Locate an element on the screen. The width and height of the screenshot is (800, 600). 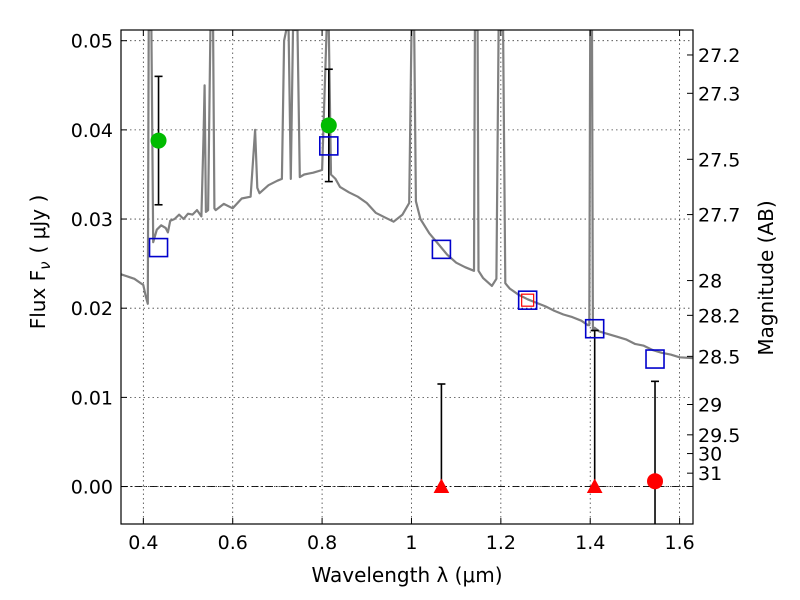
x-tick-label: 1.4 is located at coordinates (590, 543).